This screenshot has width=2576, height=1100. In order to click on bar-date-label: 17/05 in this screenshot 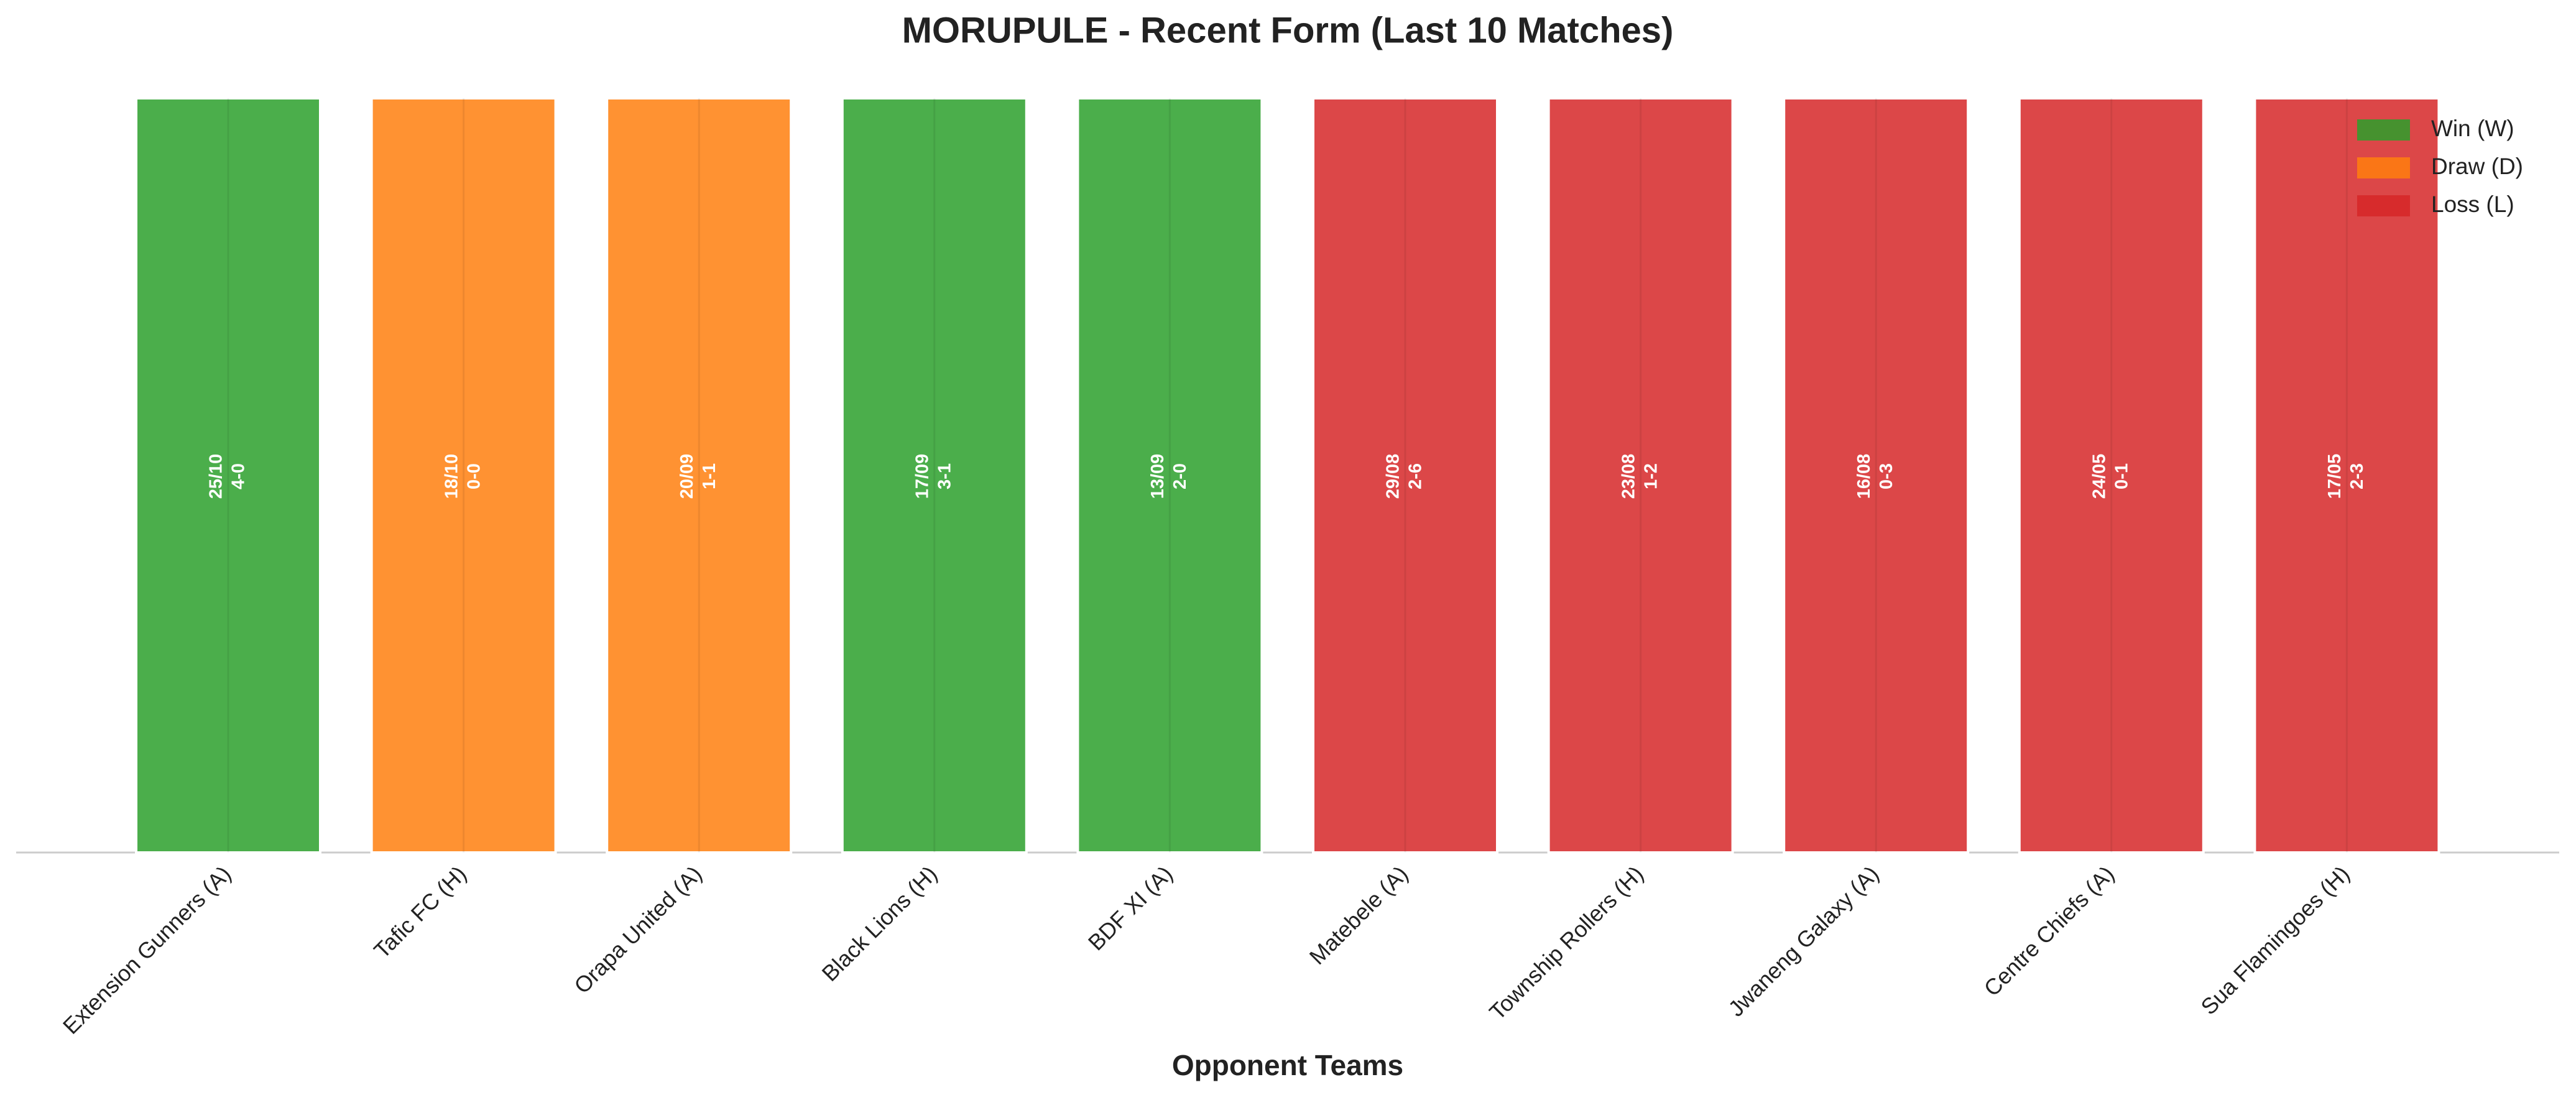, I will do `click(2335, 476)`.